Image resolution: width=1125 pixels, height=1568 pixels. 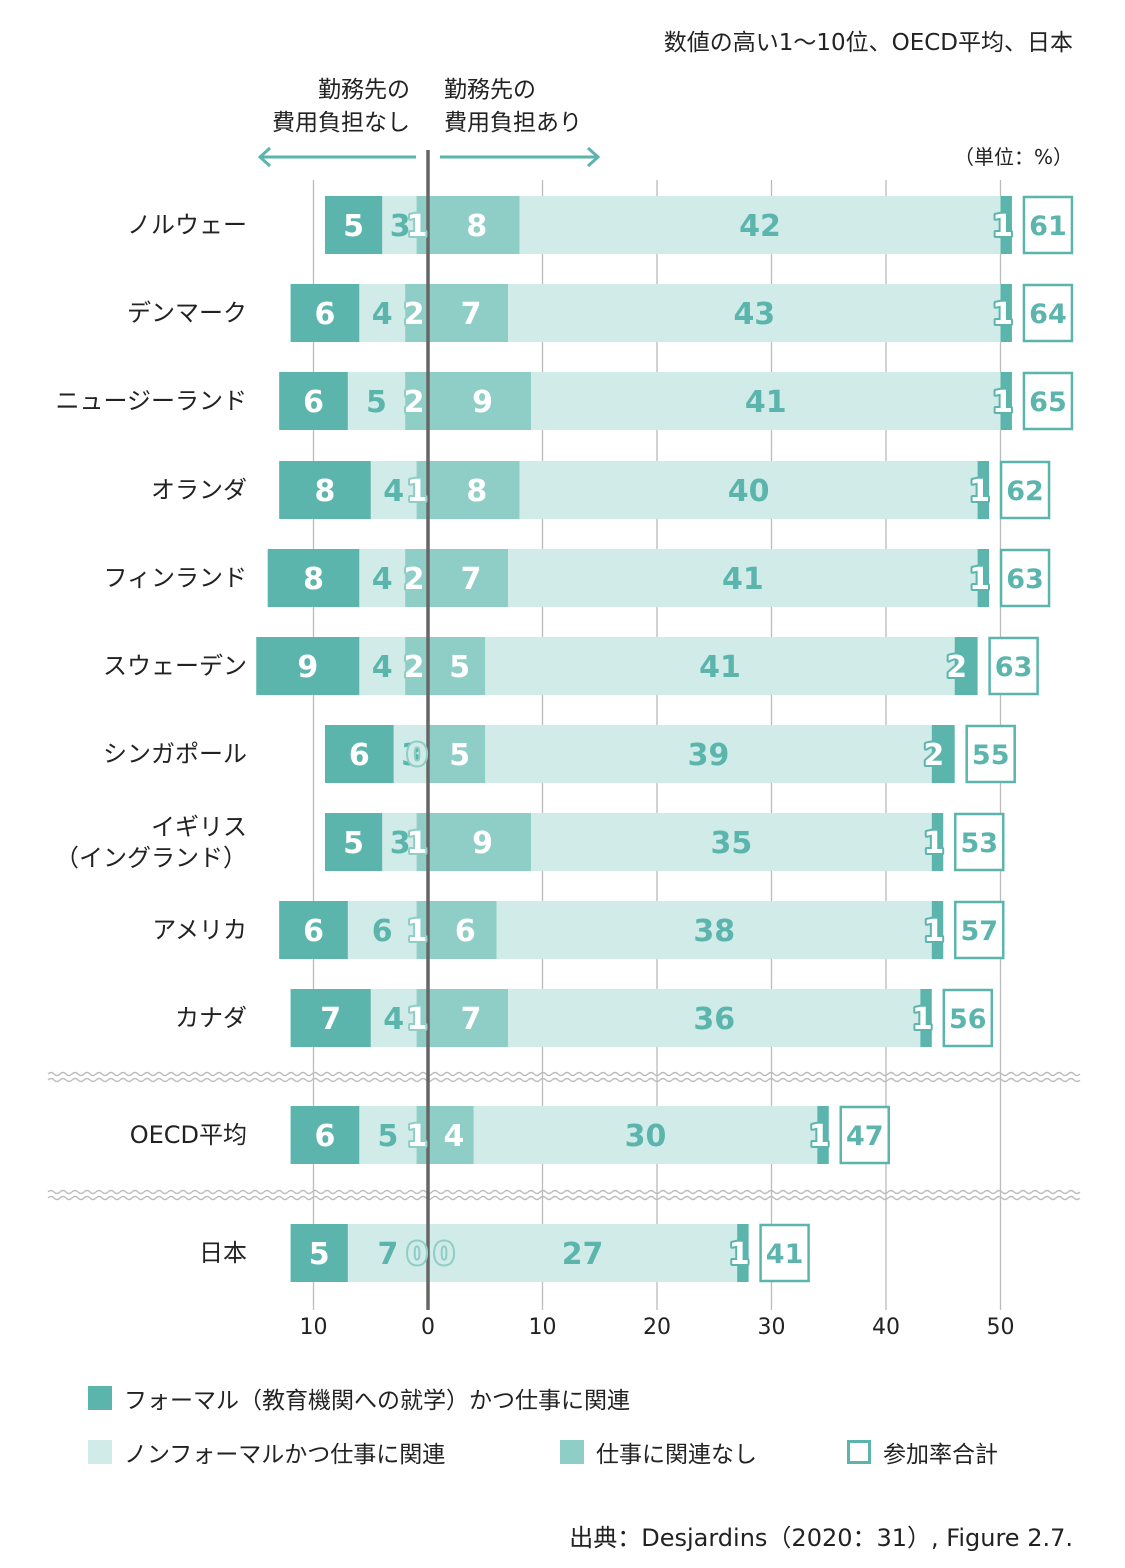 What do you see at coordinates (211, 1018) in the screenshot?
I see `category-label: カナダ` at bounding box center [211, 1018].